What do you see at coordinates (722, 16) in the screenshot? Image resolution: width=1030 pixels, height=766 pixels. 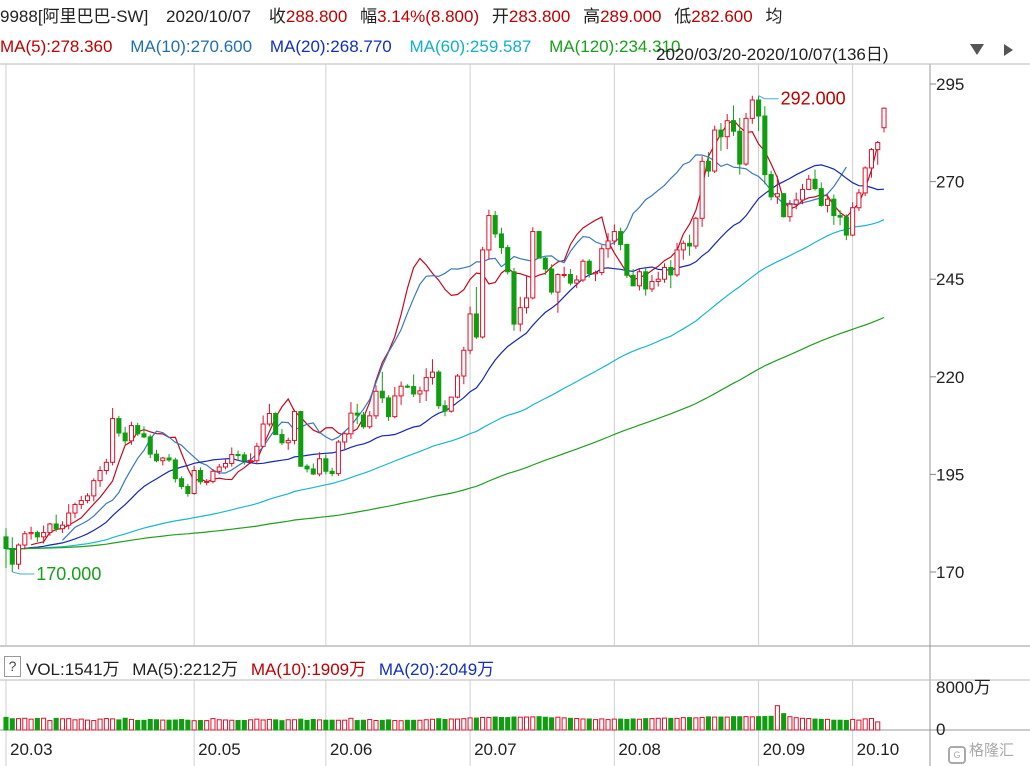 I see `low-value: 282.600` at bounding box center [722, 16].